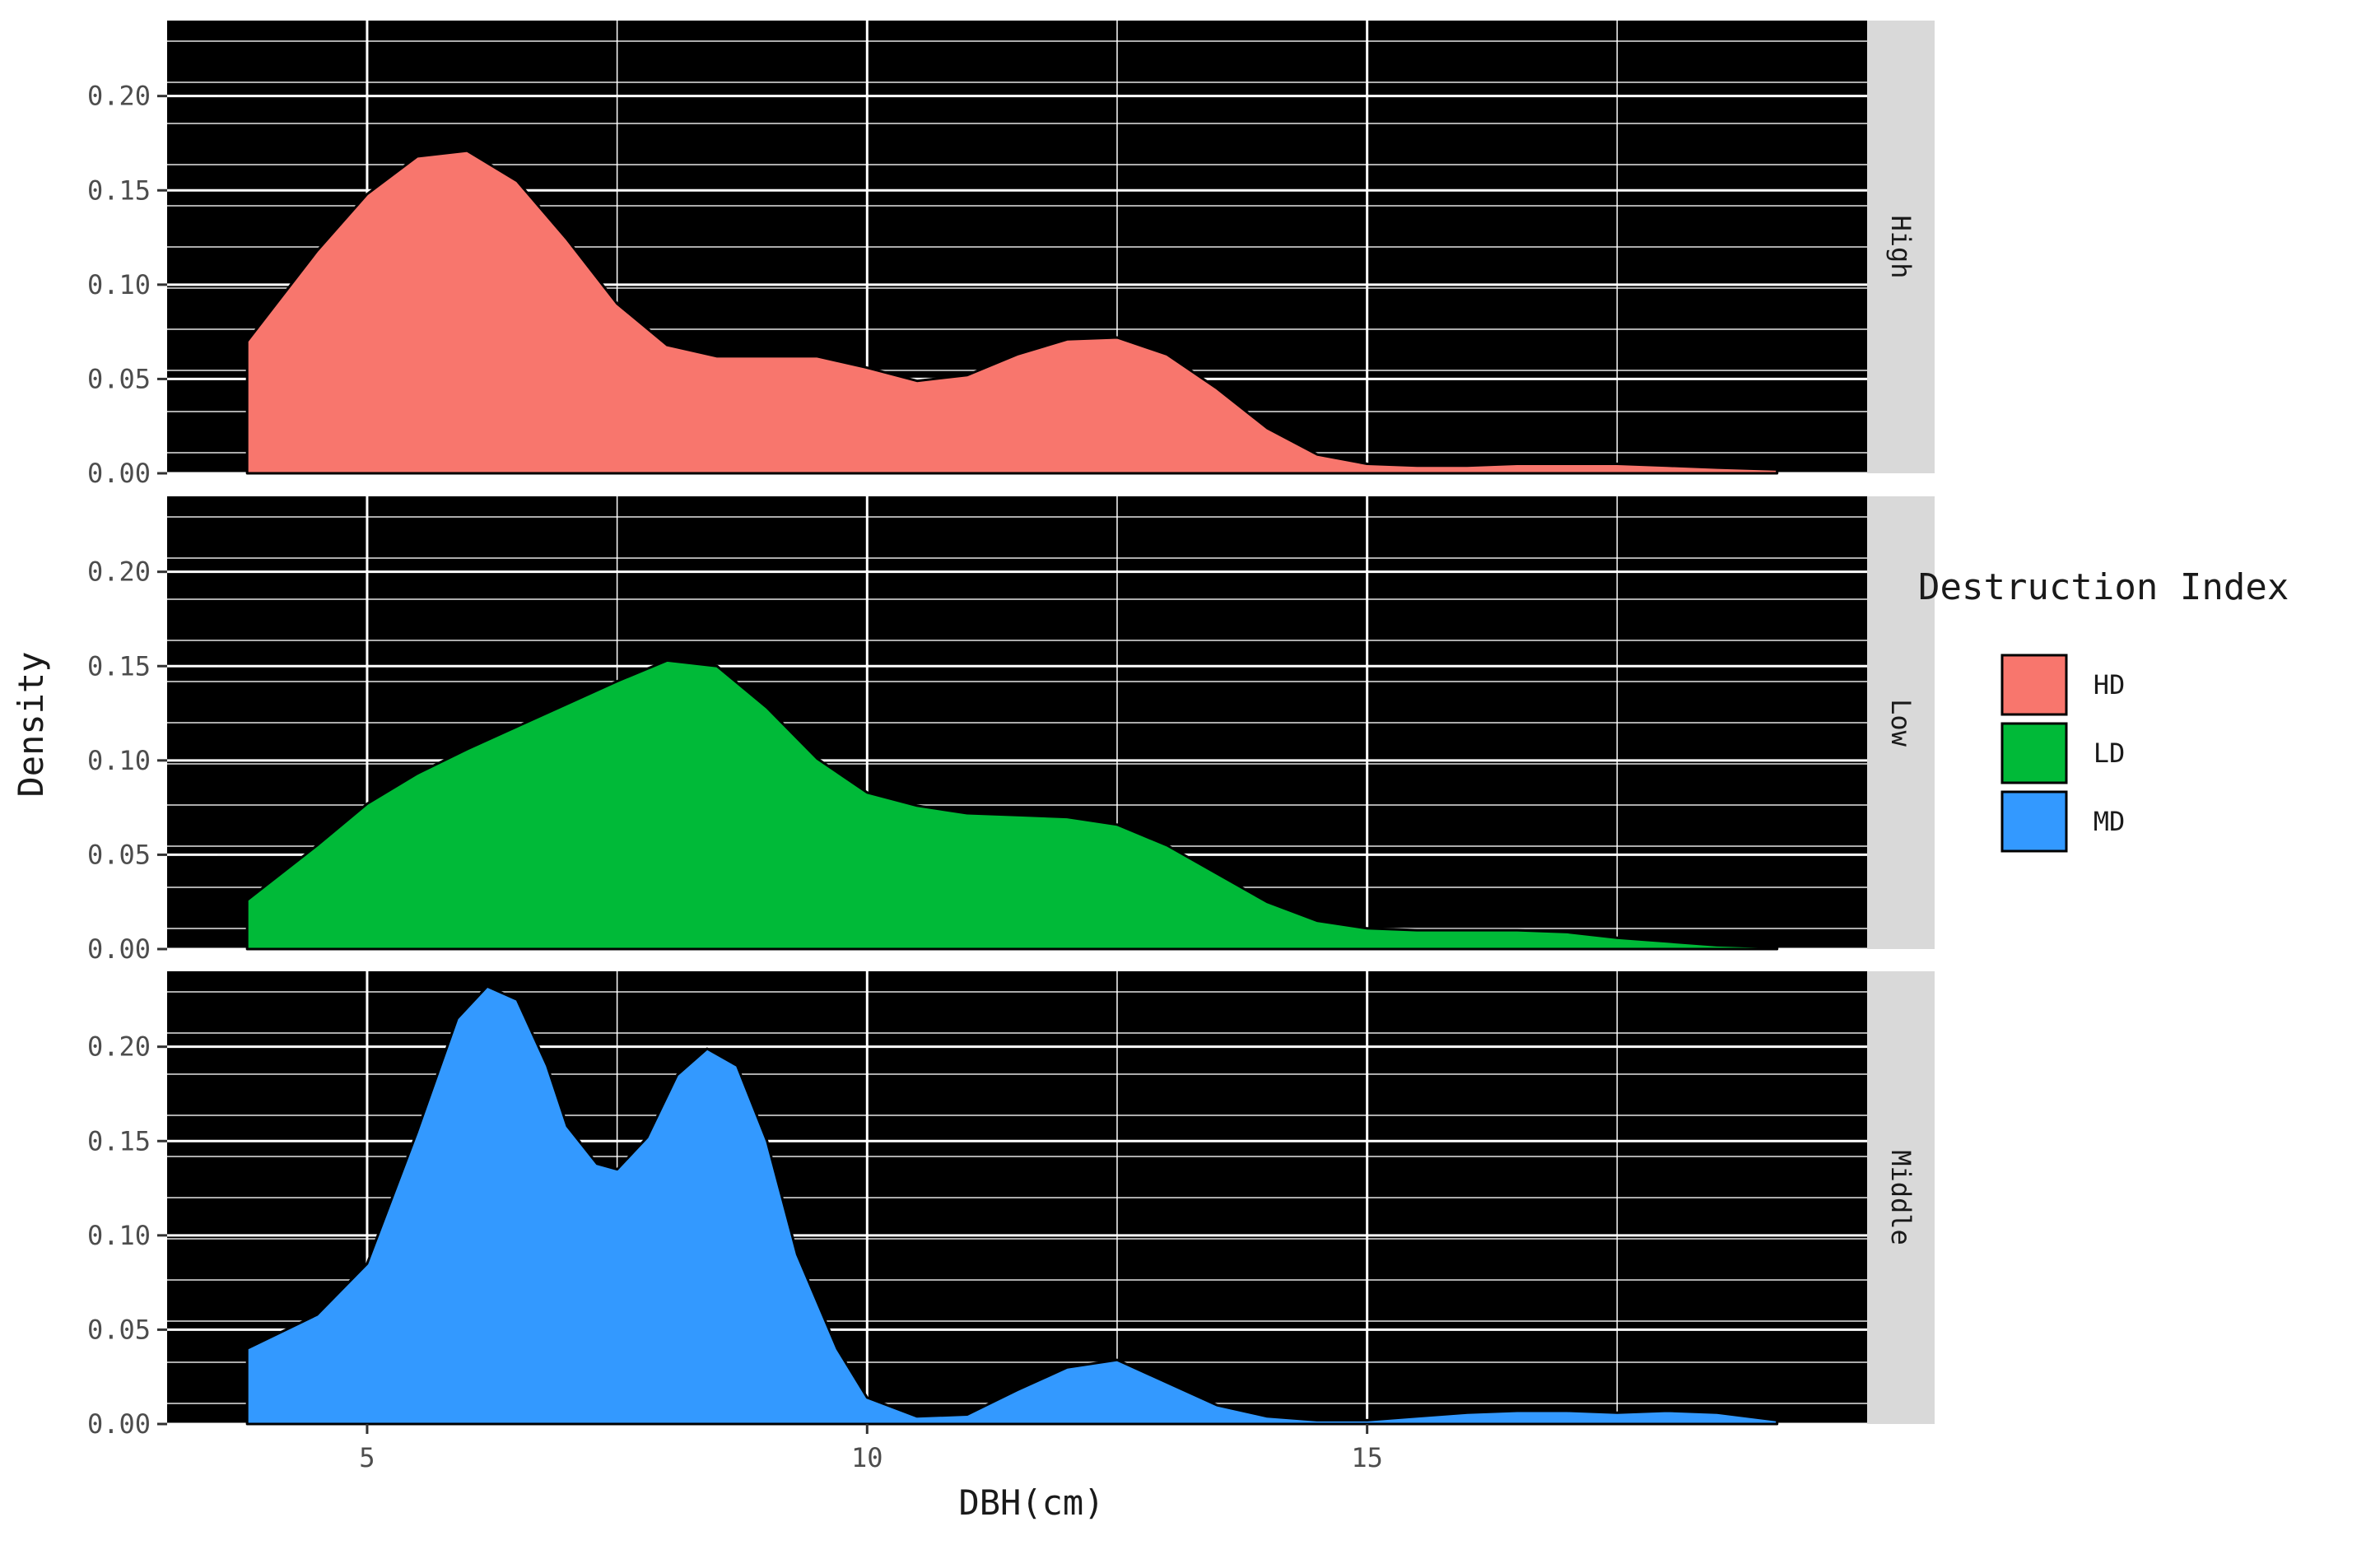  I want to click on x-axis: 5 10 15, so click(871, 1448).